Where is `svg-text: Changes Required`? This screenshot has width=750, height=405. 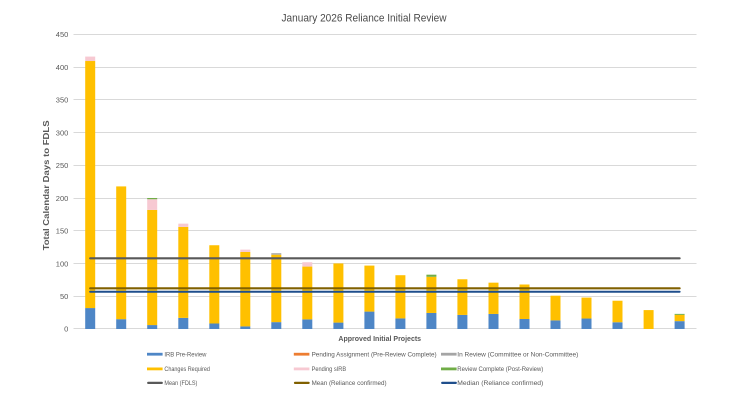 svg-text: Changes Required is located at coordinates (187, 369).